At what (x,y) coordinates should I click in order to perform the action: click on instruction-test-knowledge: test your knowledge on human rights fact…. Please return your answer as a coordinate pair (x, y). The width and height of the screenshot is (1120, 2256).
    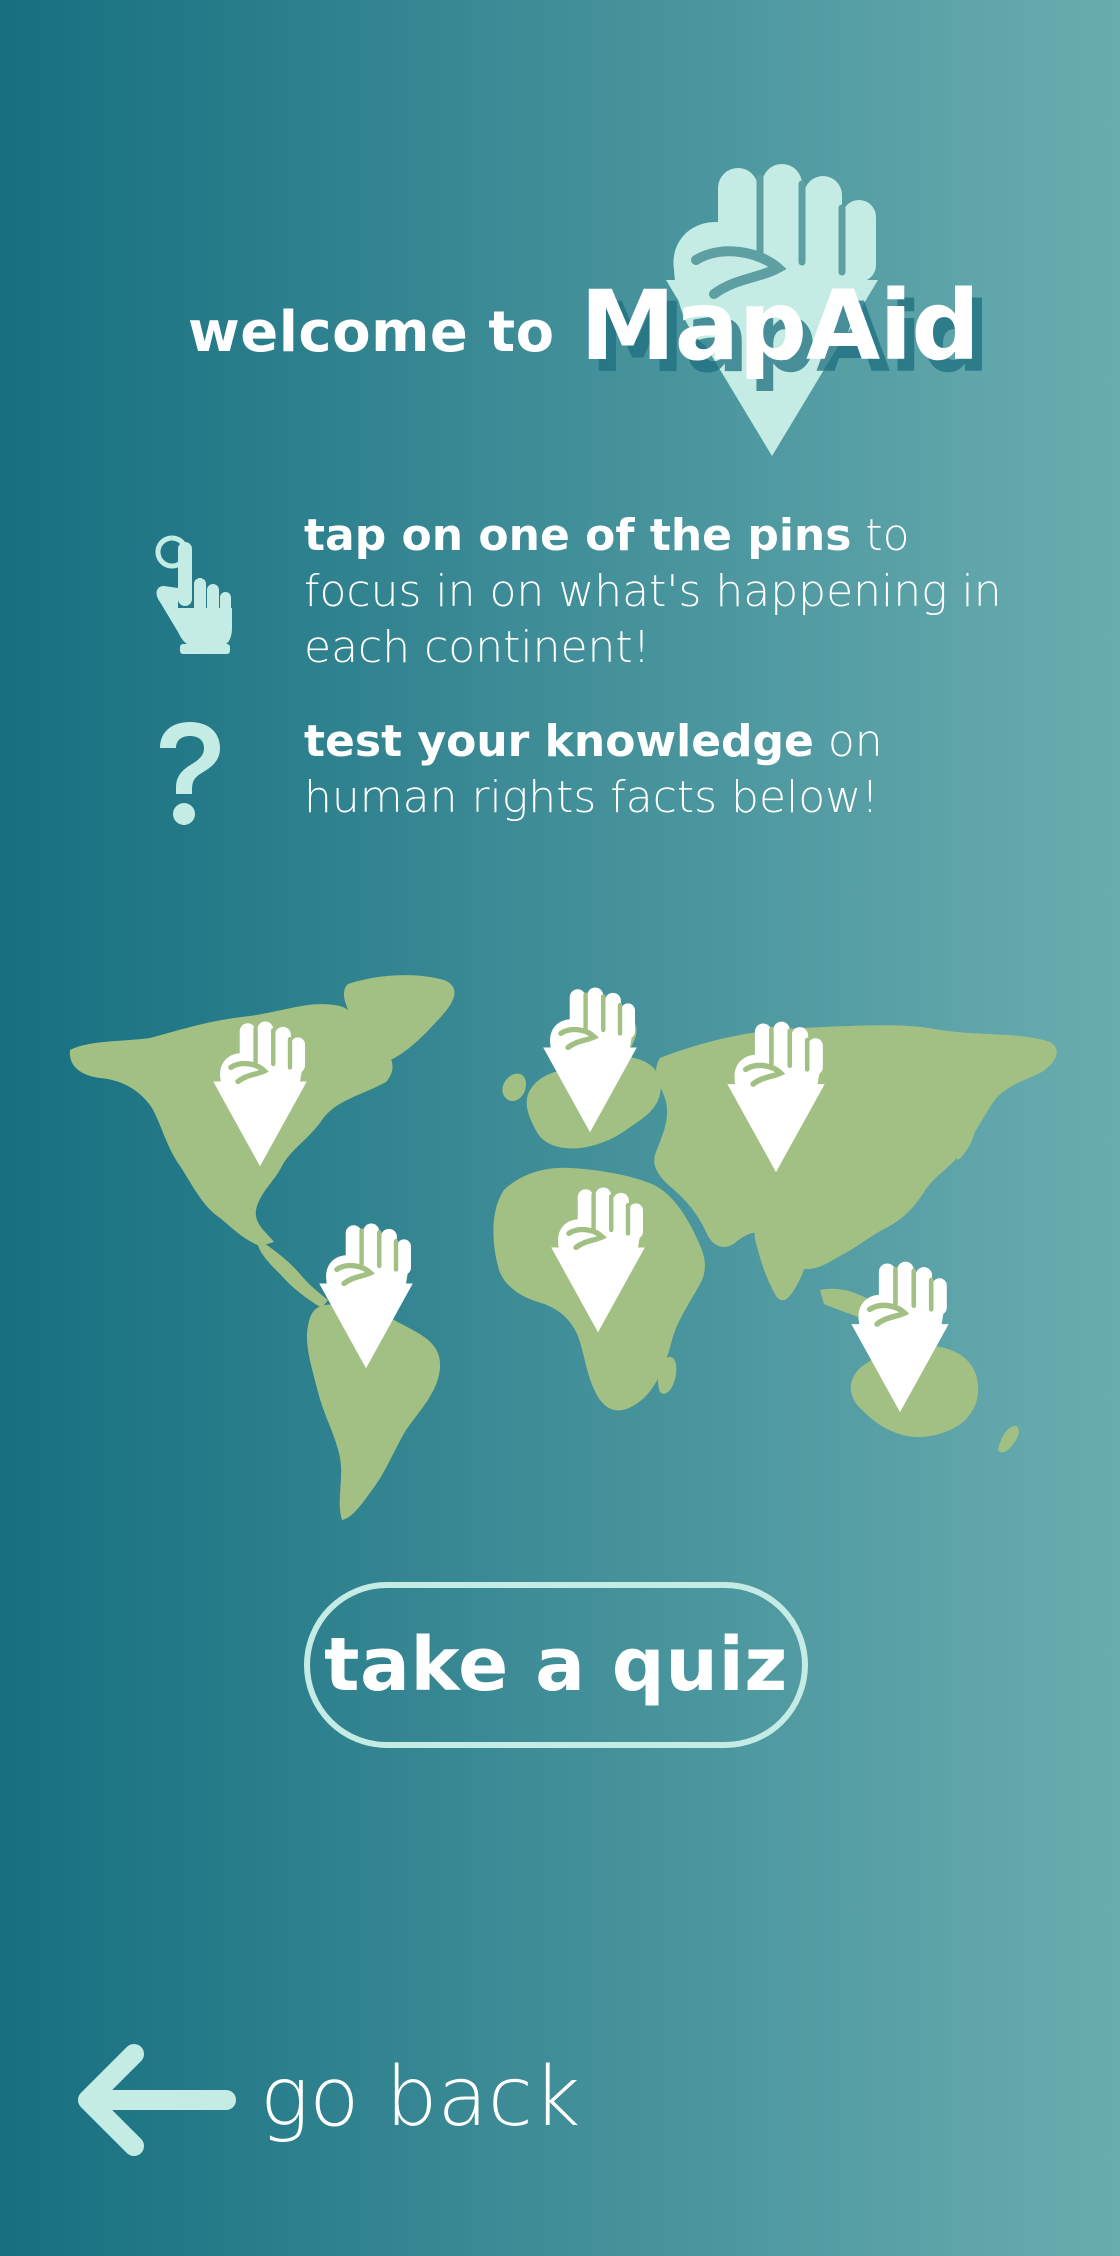
    Looking at the image, I should click on (560, 774).